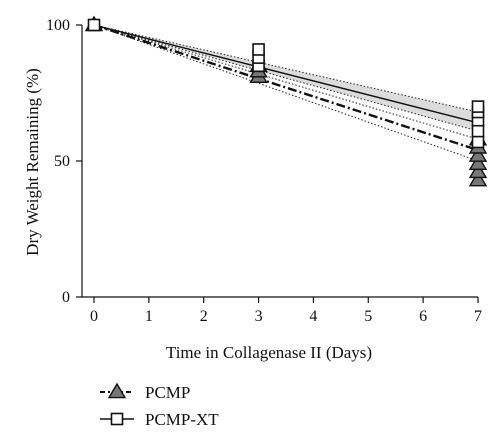 The height and width of the screenshot is (443, 500). What do you see at coordinates (58, 25) in the screenshot?
I see `y-tick-label: 100` at bounding box center [58, 25].